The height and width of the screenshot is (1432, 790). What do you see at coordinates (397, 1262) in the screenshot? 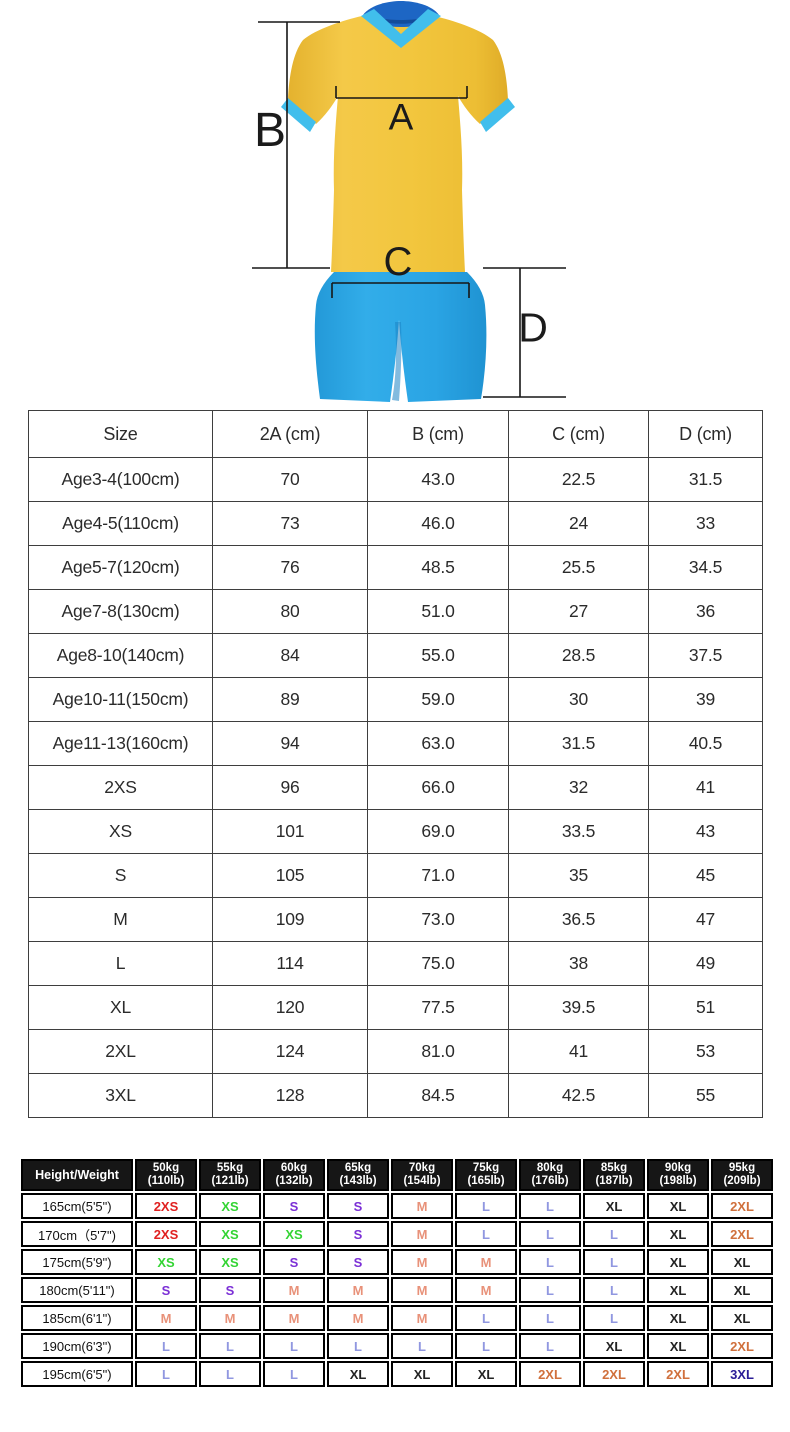
I see `fit-table-row: 175cm(5'9") XS XS S S M M L L XL XL` at bounding box center [397, 1262].